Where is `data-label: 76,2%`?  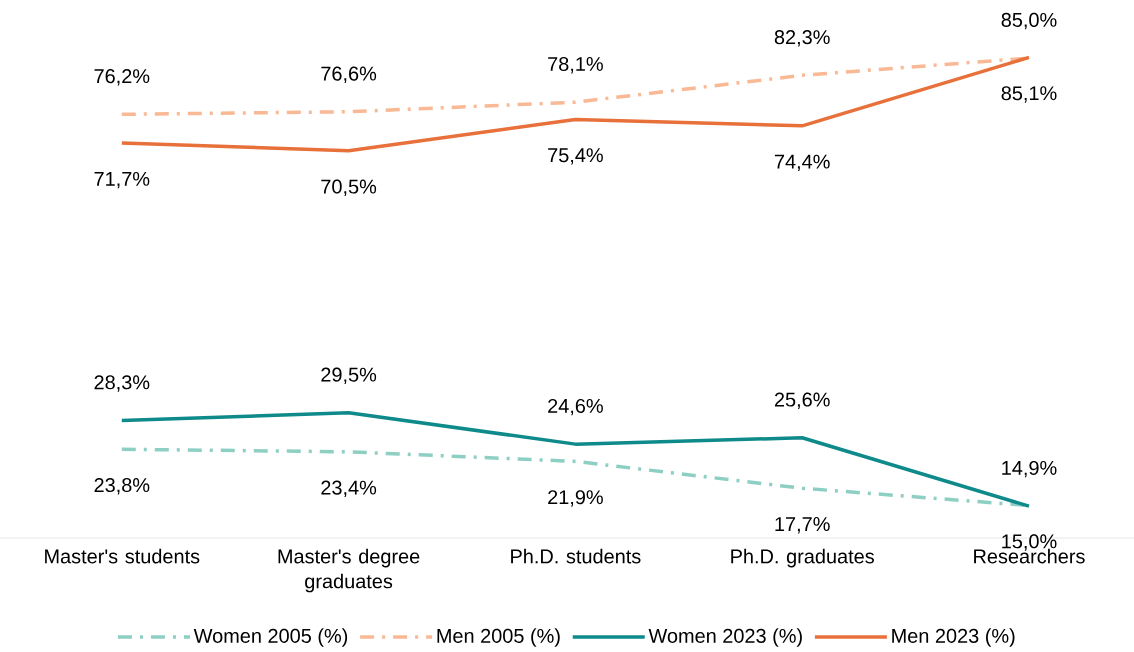 data-label: 76,2% is located at coordinates (122, 77).